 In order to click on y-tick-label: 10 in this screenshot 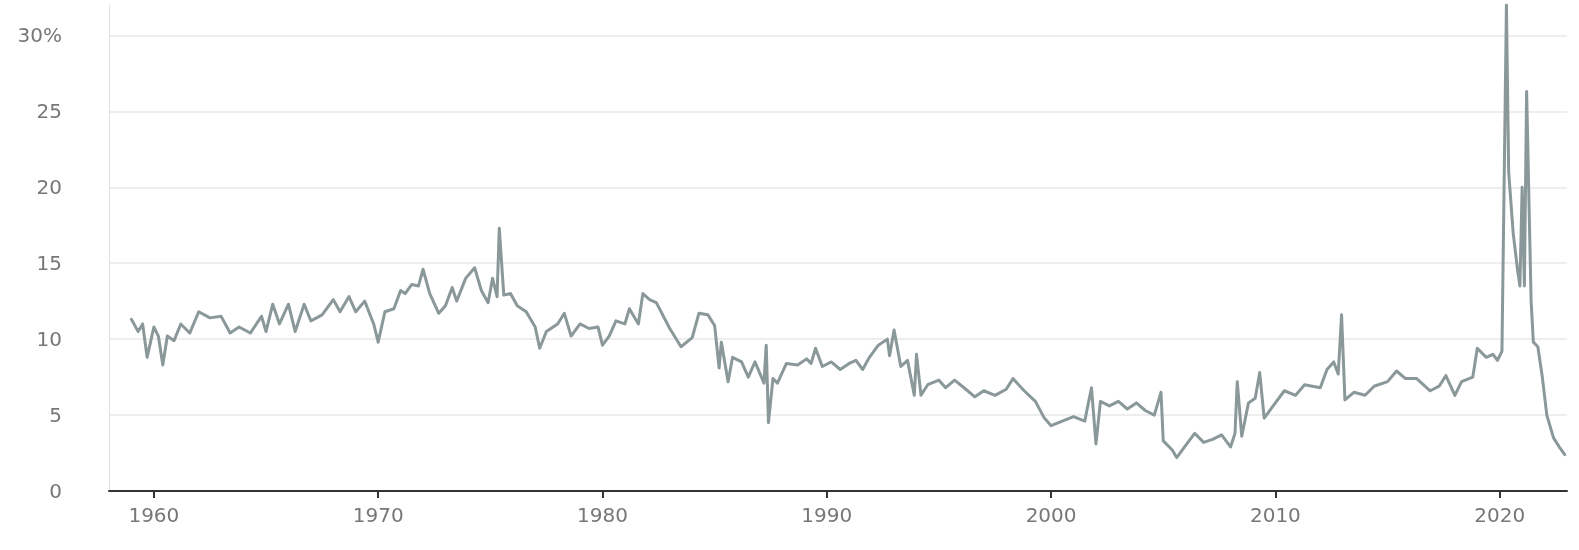, I will do `click(49, 339)`.